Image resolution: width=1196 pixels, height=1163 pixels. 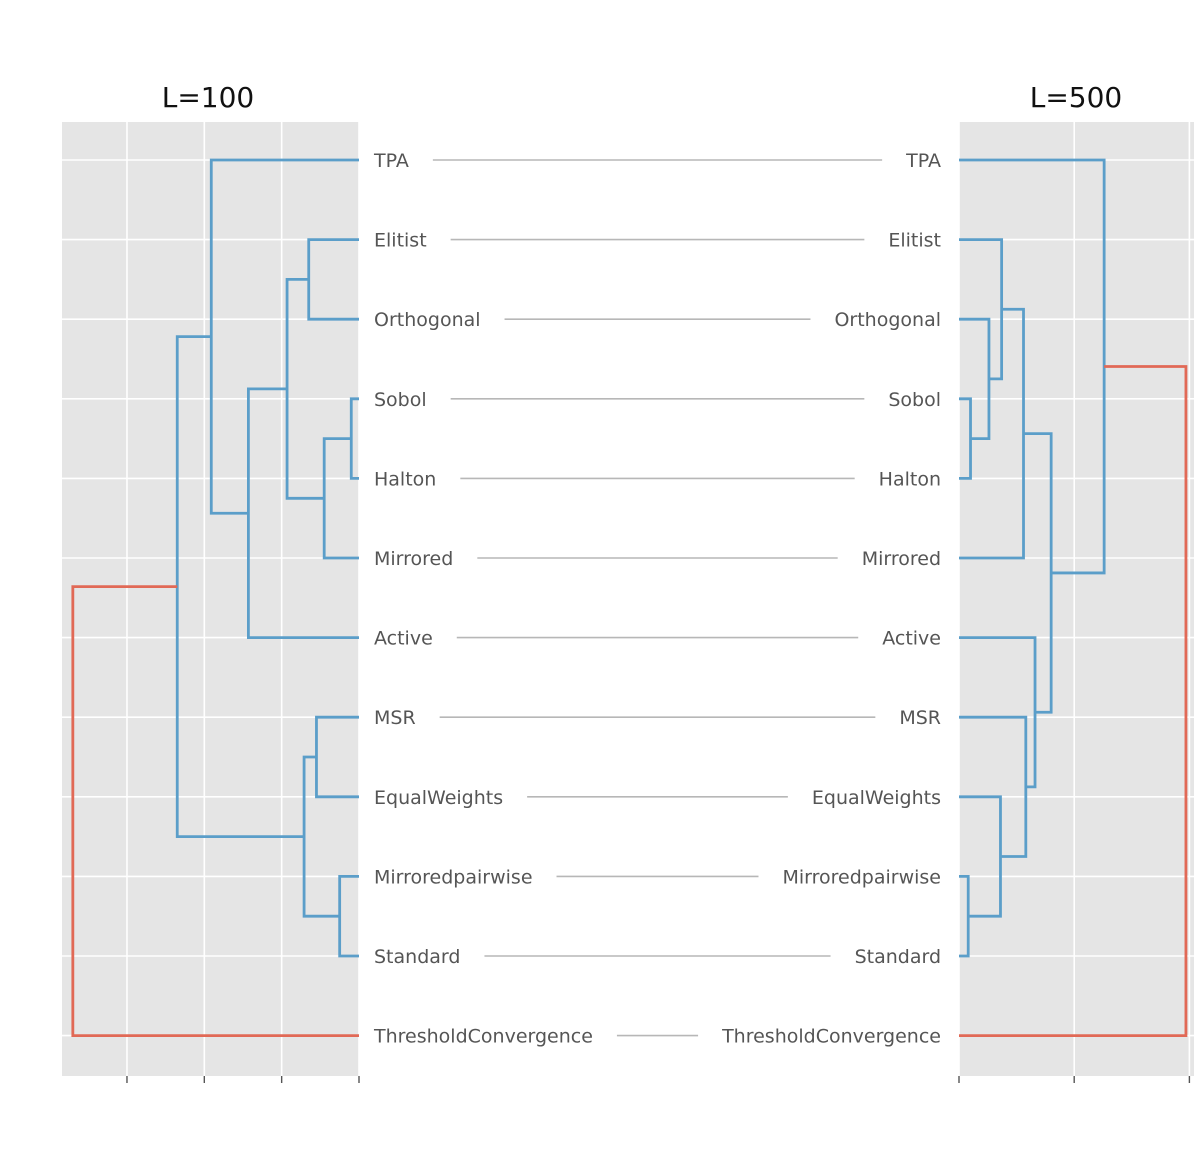 What do you see at coordinates (901, 559) in the screenshot?
I see `right-leaf-label-mirrored: Mirrored` at bounding box center [901, 559].